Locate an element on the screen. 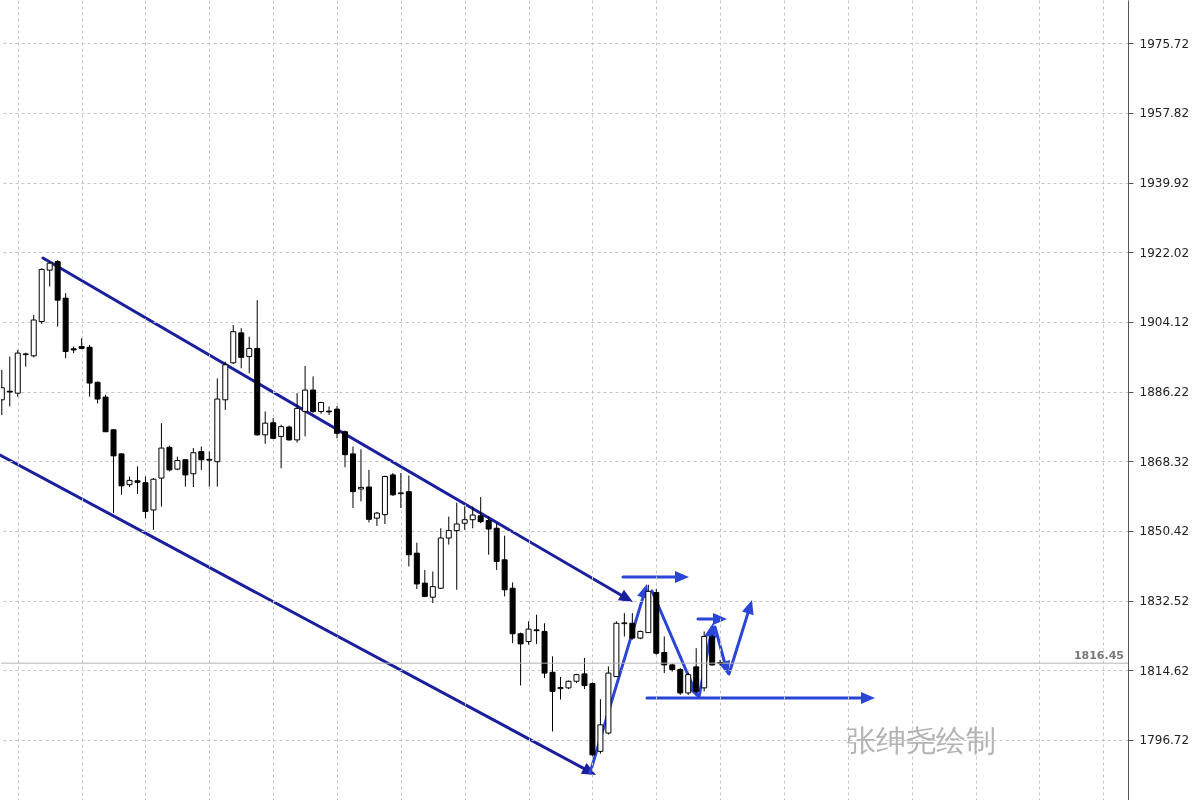 The width and height of the screenshot is (1200, 800). y-tick-label: 1886.22 is located at coordinates (1164, 392).